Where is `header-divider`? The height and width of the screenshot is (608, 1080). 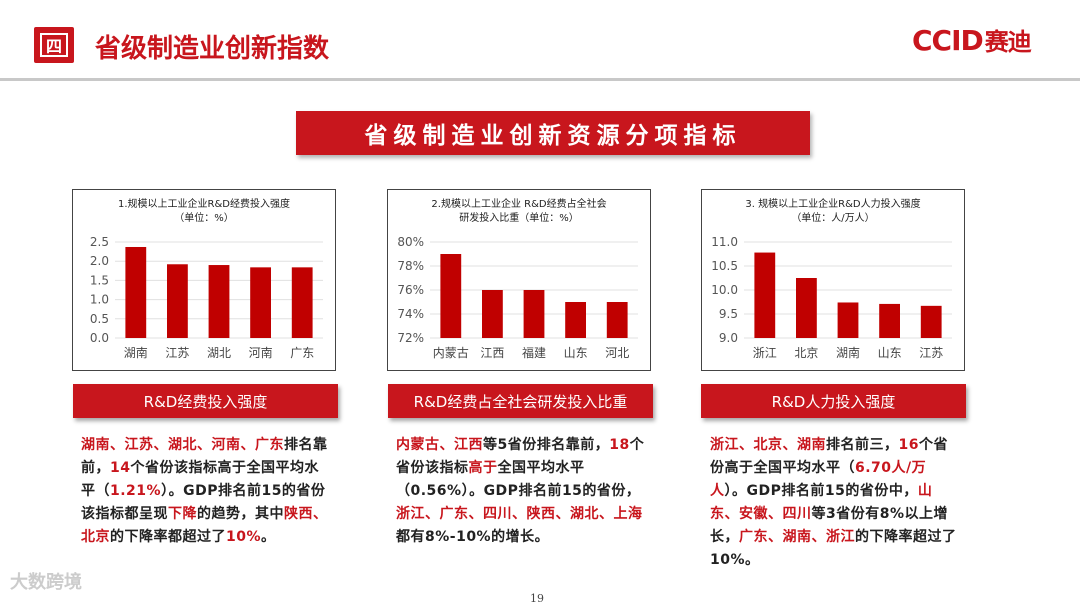 header-divider is located at coordinates (540, 79).